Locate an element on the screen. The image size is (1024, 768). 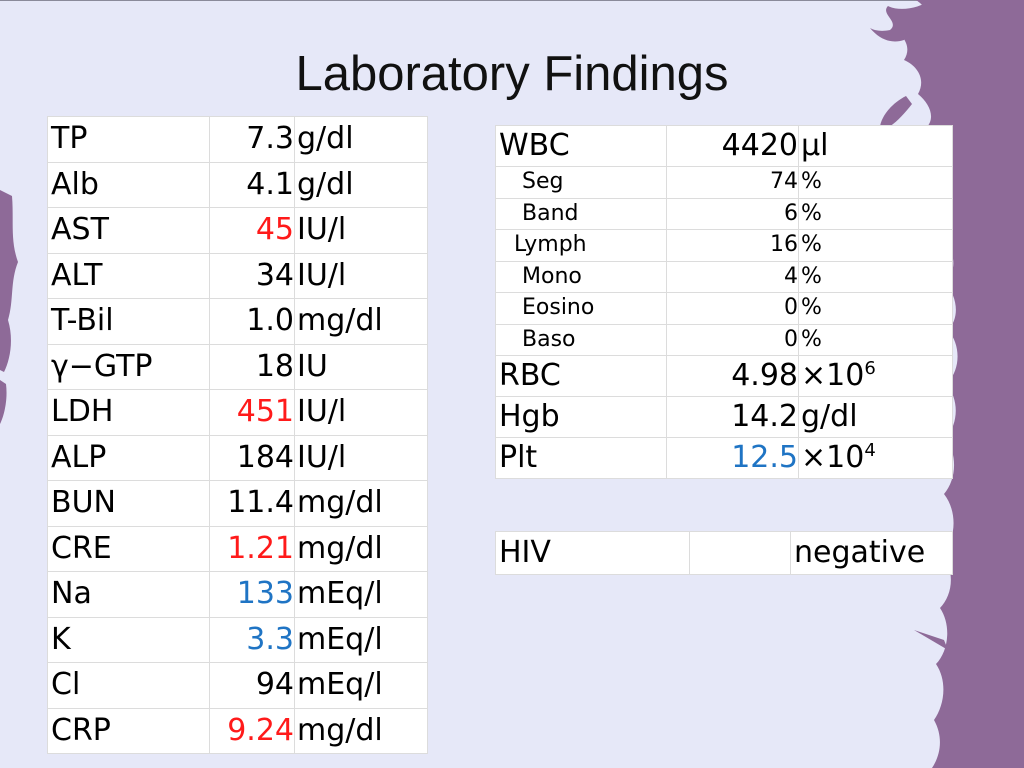
slide-title: Laboratory Findings is located at coordinates (512, 74).